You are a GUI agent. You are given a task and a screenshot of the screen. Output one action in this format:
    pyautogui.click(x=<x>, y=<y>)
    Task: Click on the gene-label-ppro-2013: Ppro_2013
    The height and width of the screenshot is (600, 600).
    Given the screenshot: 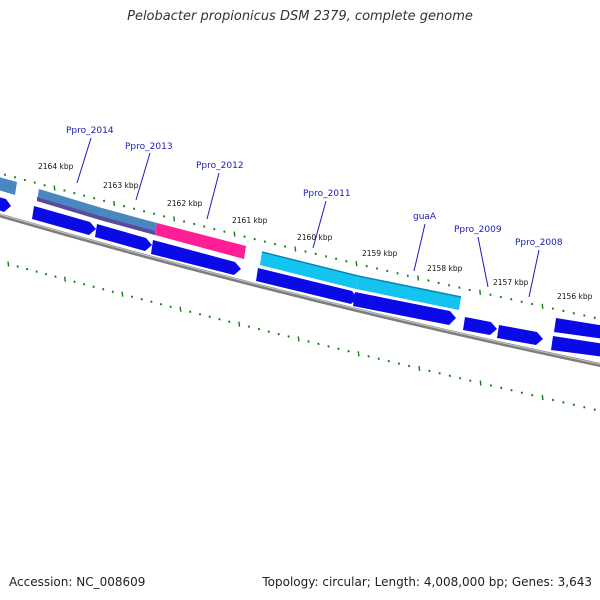 What is the action you would take?
    pyautogui.click(x=149, y=147)
    